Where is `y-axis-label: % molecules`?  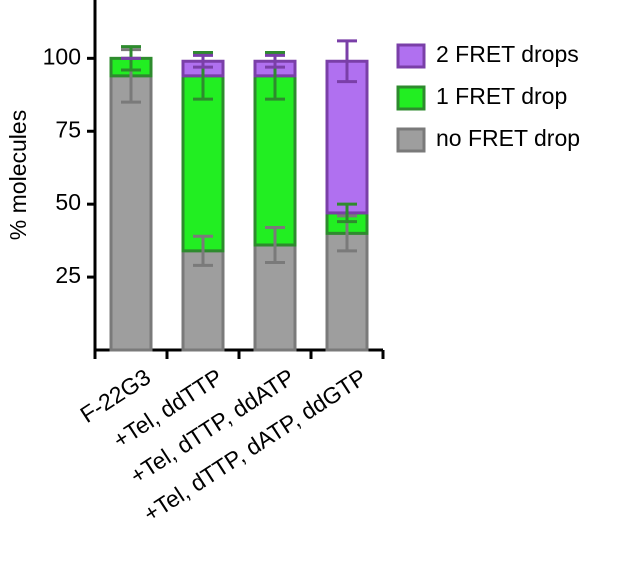 y-axis-label: % molecules is located at coordinates (18, 175).